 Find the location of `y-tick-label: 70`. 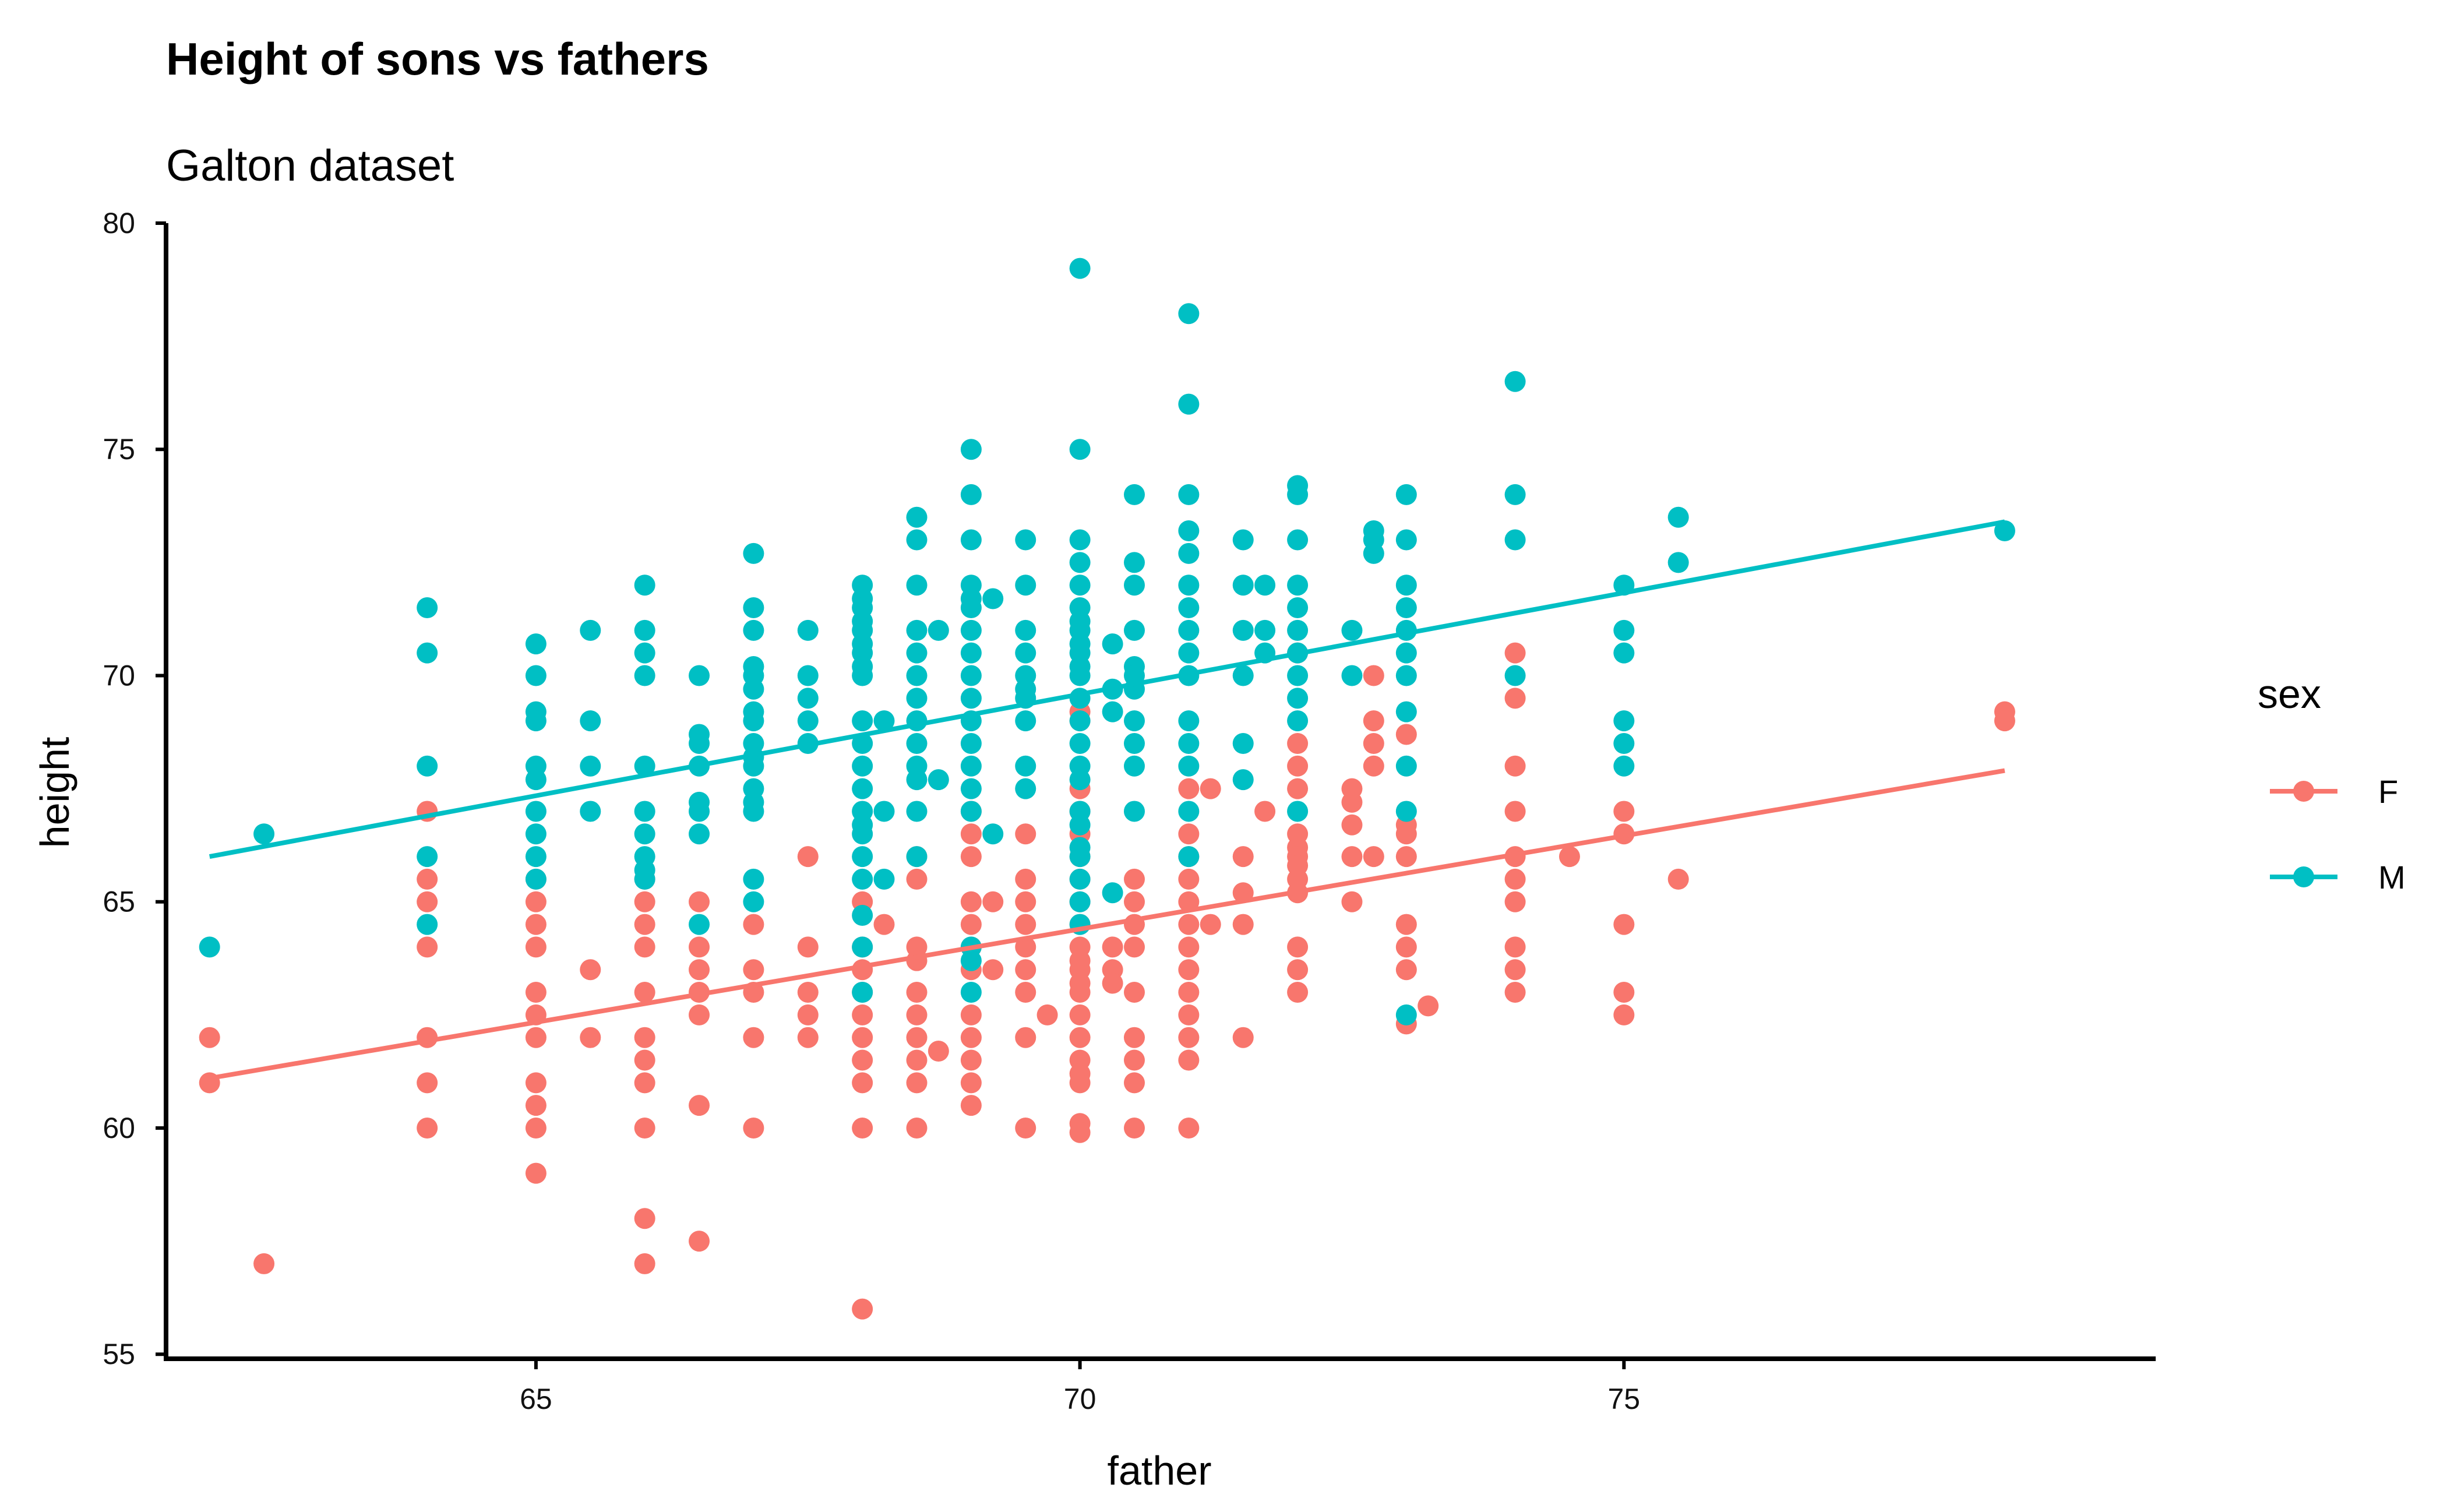

y-tick-label: 70 is located at coordinates (119, 675).